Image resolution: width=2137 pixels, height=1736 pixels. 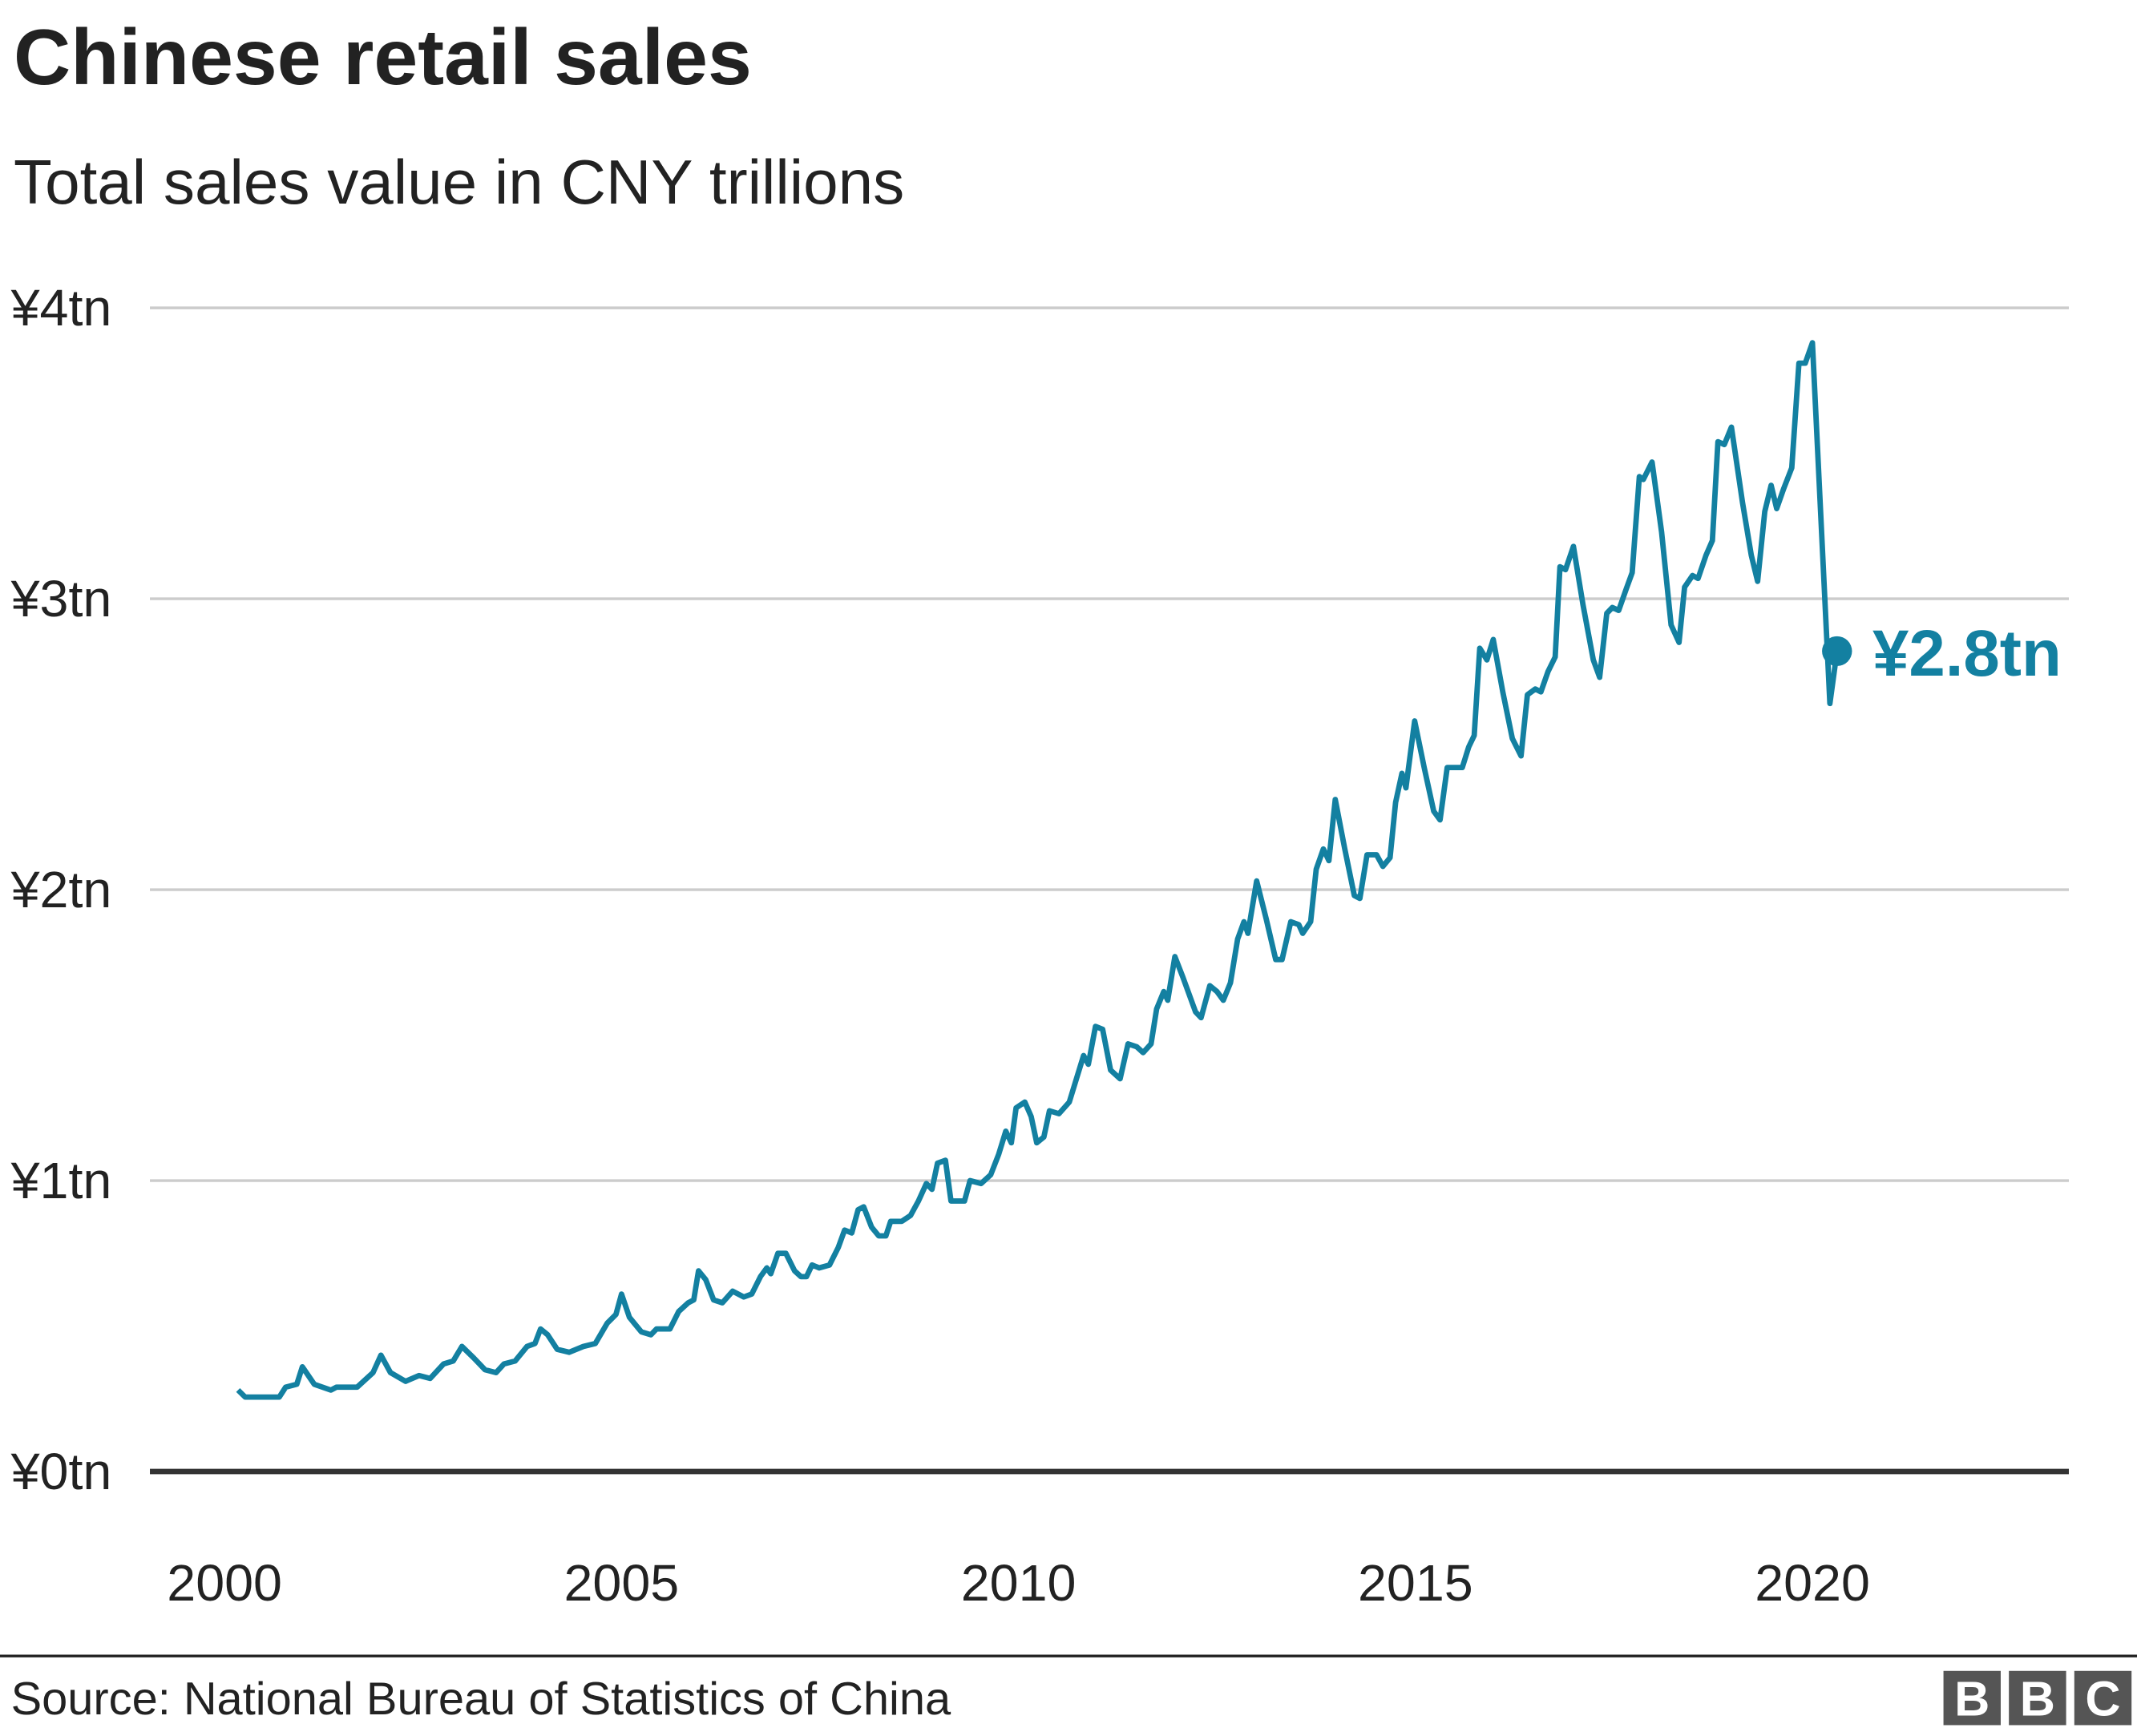 I want to click on logo-letter: C, so click(x=2102, y=1699).